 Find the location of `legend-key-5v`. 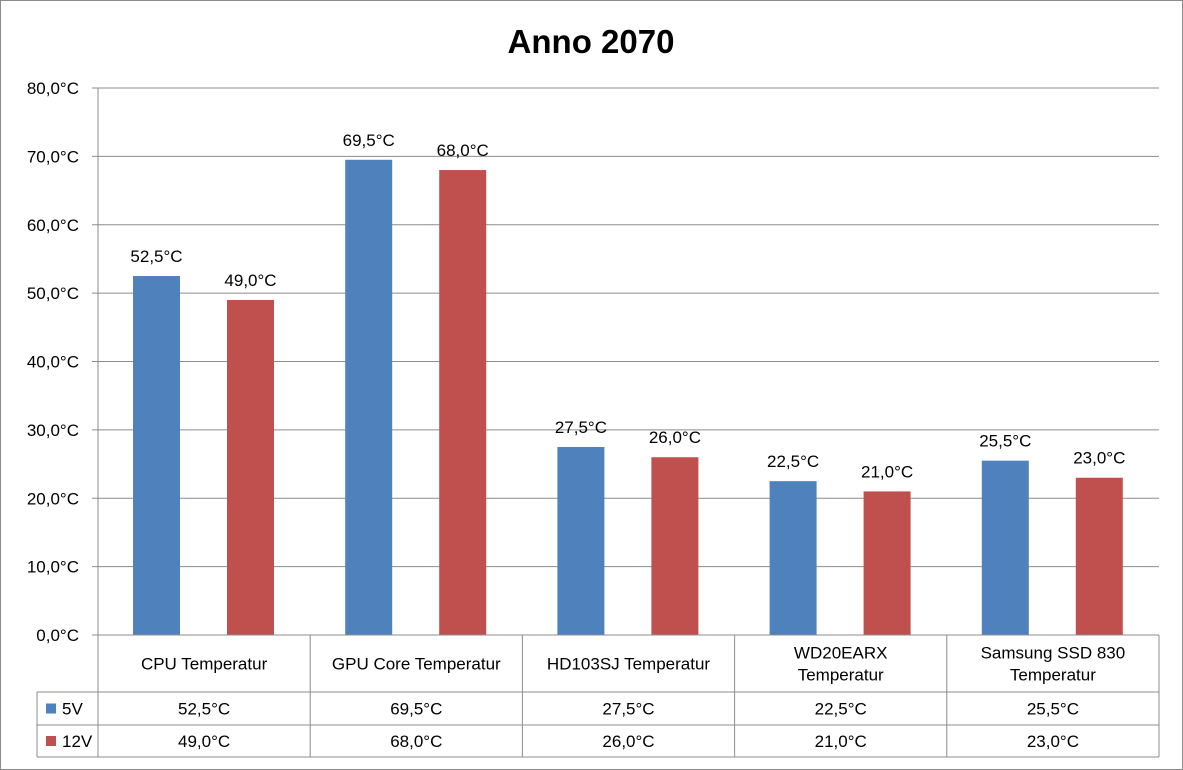

legend-key-5v is located at coordinates (51, 708).